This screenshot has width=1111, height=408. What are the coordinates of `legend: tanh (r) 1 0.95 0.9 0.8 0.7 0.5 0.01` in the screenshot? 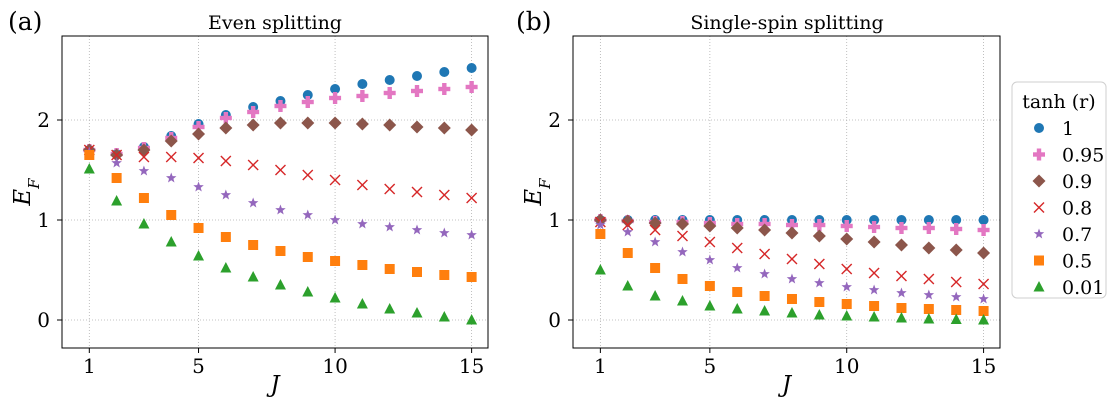 It's located at (1059, 190).